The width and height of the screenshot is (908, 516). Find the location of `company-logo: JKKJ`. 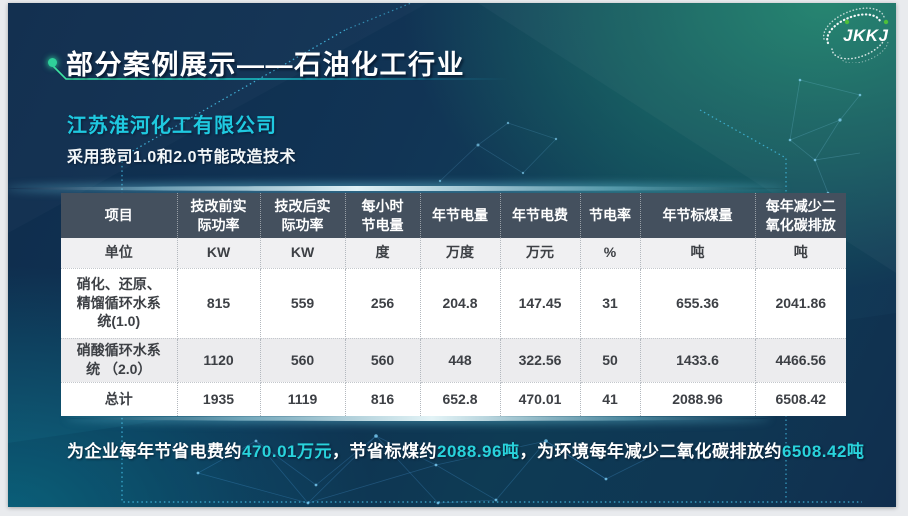

company-logo: JKKJ is located at coordinates (855, 34).